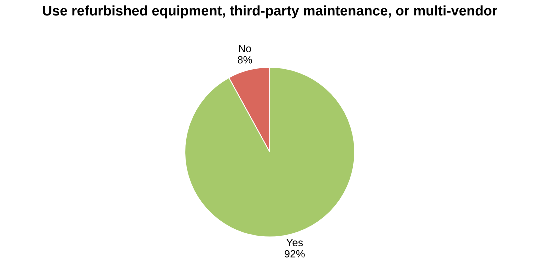 Image resolution: width=540 pixels, height=272 pixels. I want to click on data-label: 92%, so click(294, 254).